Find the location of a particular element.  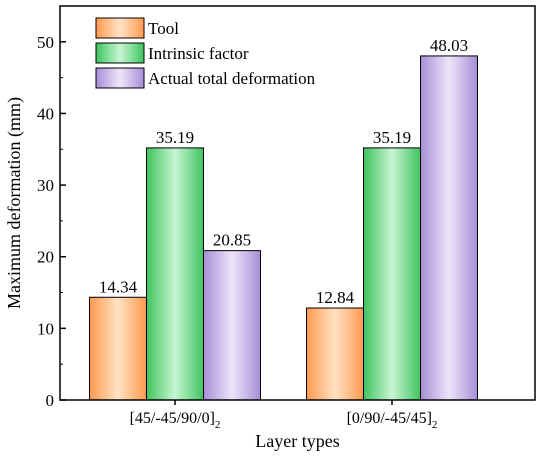

data-label: 48.03 is located at coordinates (449, 45).